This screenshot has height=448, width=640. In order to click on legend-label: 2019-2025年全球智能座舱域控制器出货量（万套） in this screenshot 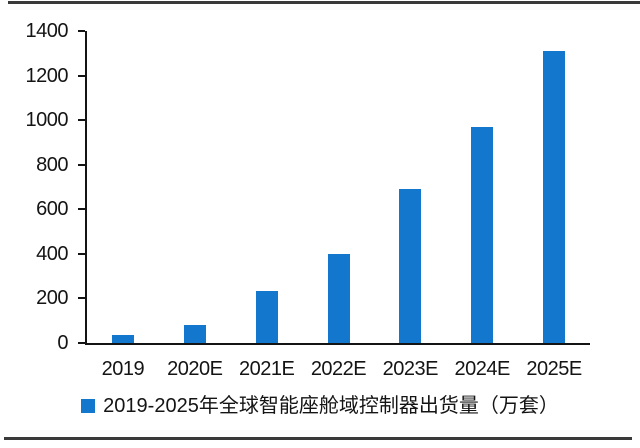, I will do `click(331, 406)`.